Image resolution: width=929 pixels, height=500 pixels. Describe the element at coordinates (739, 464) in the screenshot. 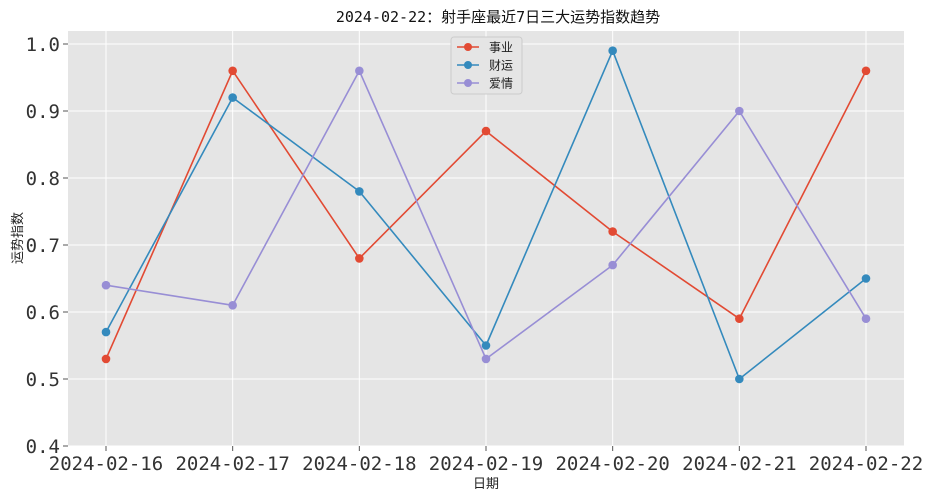

I see `x-tick-label: 2024-02-21` at that location.